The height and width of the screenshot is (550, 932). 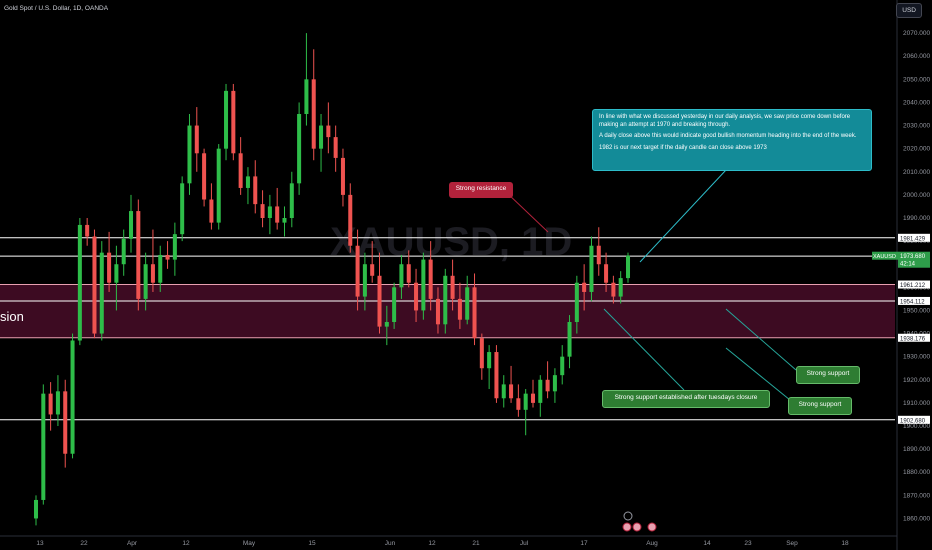 I want to click on y-tick-label: 2000.000, so click(x=916, y=195).